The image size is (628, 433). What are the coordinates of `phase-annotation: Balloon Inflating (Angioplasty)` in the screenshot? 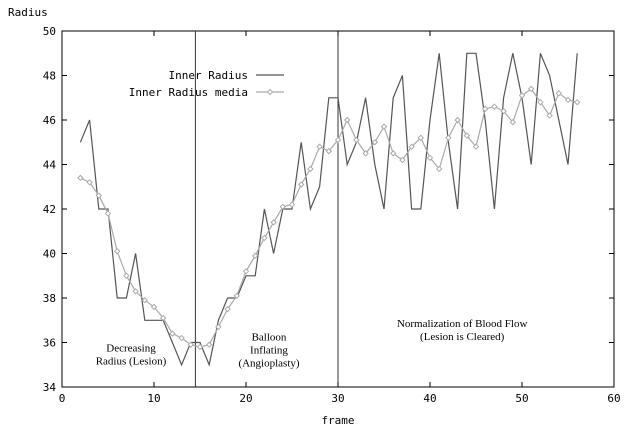 It's located at (268, 350).